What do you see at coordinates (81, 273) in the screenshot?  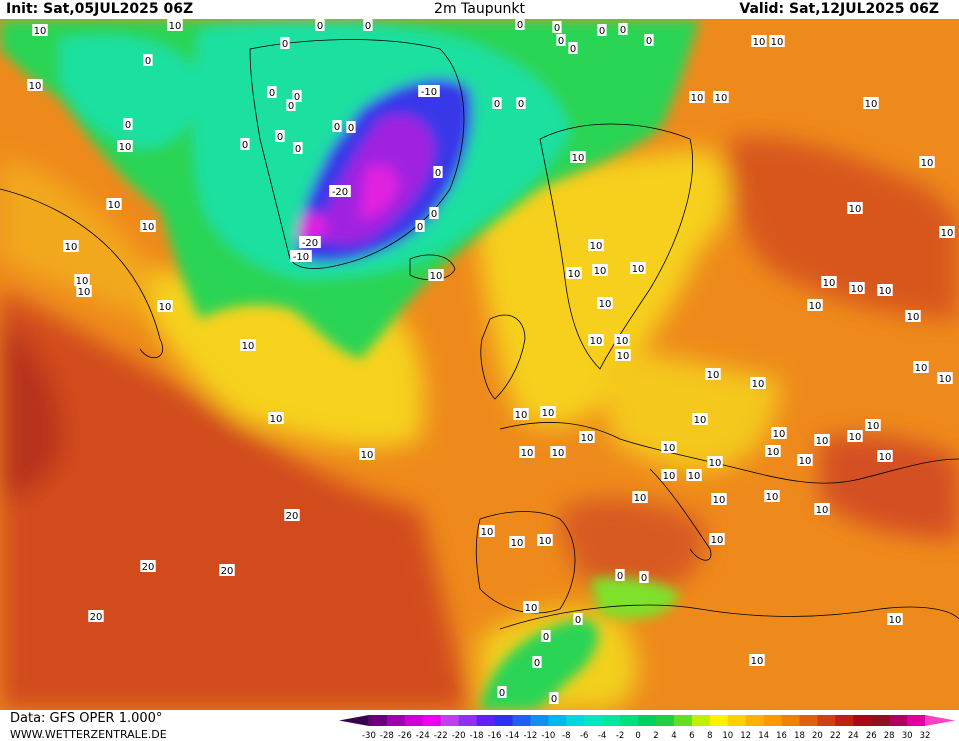 I see `canada-coast` at bounding box center [81, 273].